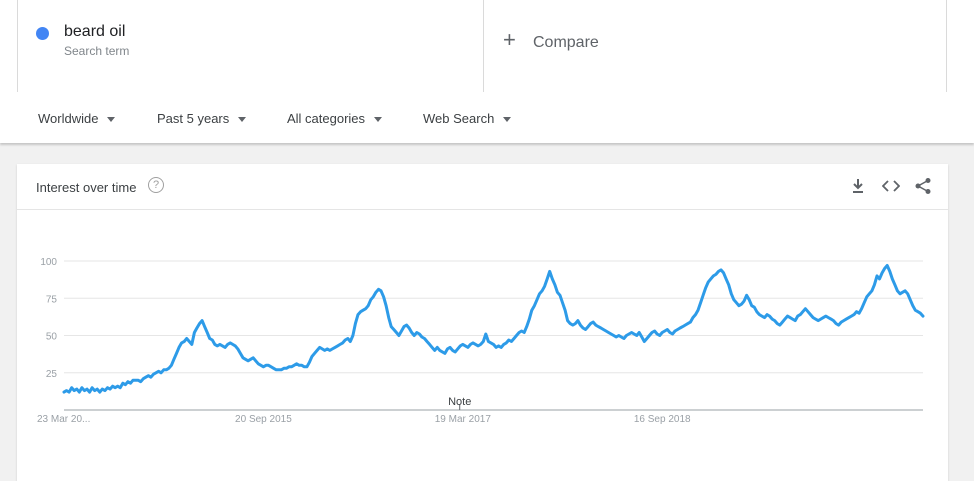 This screenshot has height=481, width=974. What do you see at coordinates (662, 419) in the screenshot?
I see `x-tick-label: 16 Sep 2018` at bounding box center [662, 419].